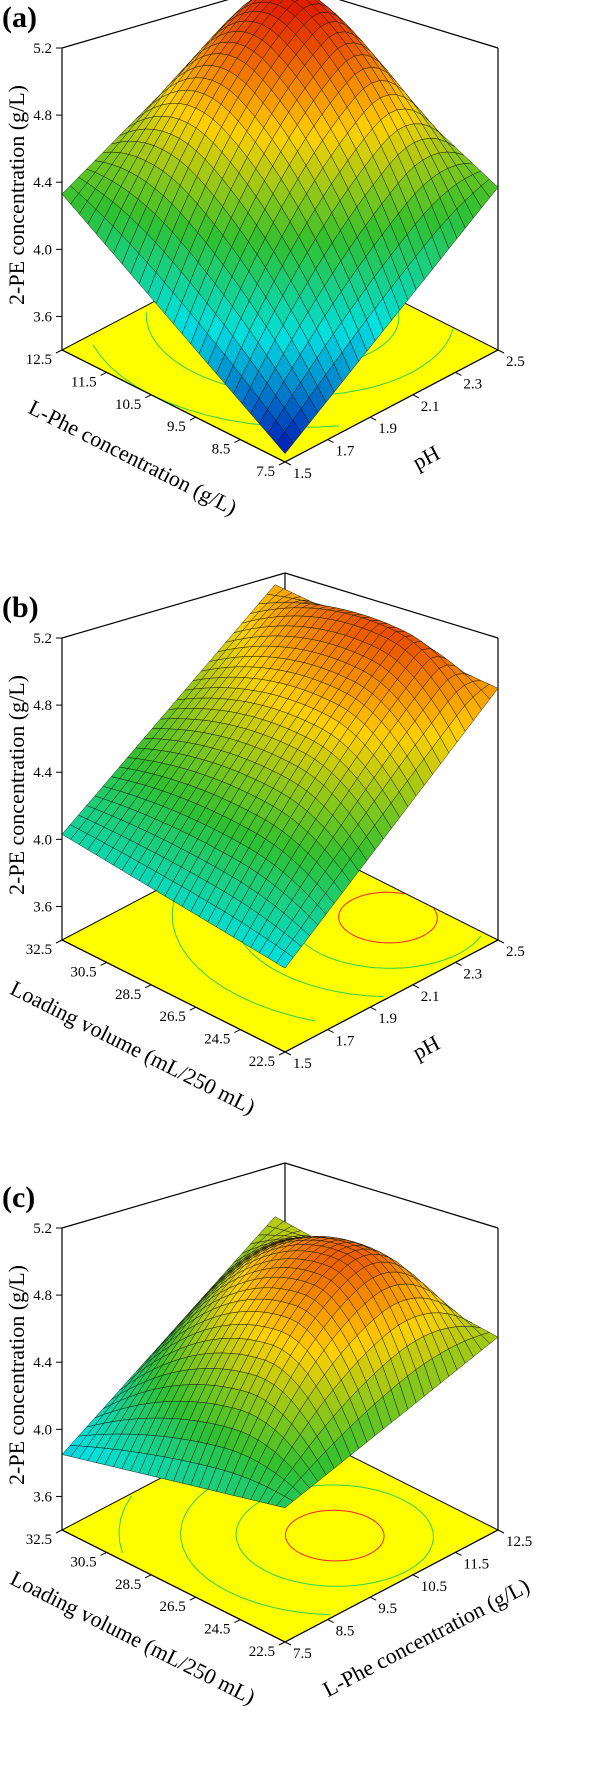 The height and width of the screenshot is (1770, 594). Describe the element at coordinates (18, 1197) in the screenshot. I see `panel-letter: (c)` at that location.